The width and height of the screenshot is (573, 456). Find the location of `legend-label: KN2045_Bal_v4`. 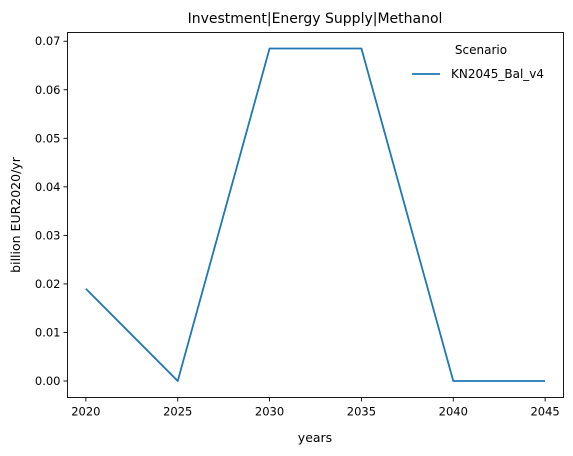

legend-label: KN2045_Bal_v4 is located at coordinates (497, 74).